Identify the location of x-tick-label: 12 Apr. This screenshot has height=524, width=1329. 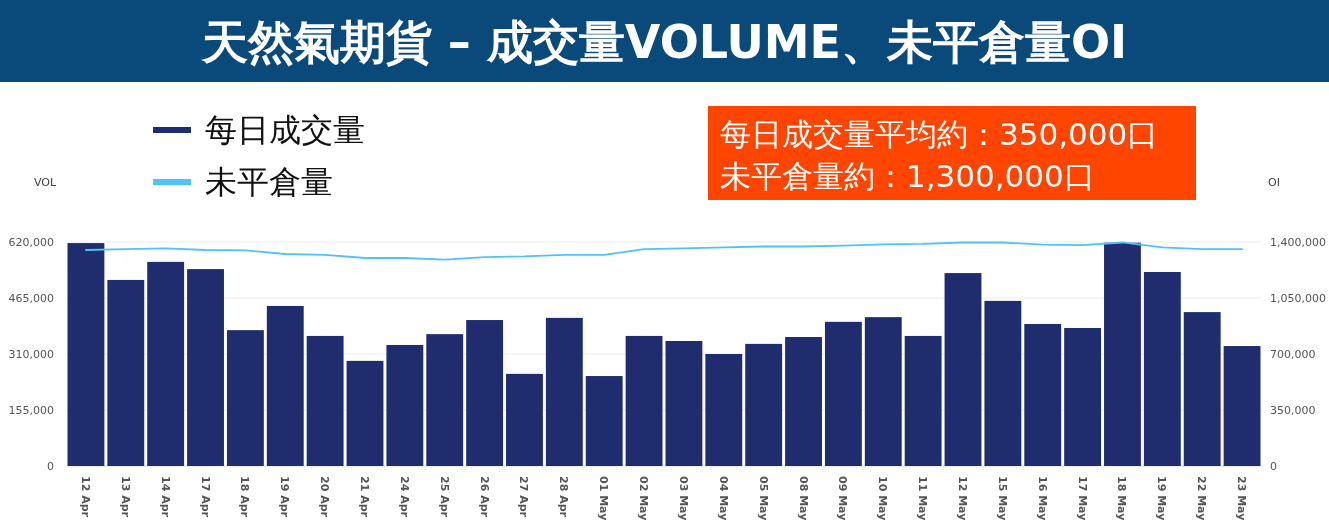
(85, 497).